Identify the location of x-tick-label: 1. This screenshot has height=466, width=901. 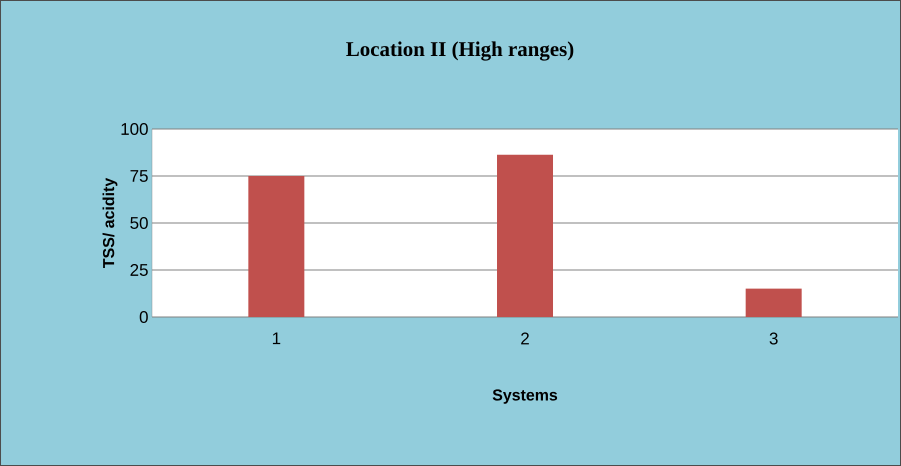
(276, 338).